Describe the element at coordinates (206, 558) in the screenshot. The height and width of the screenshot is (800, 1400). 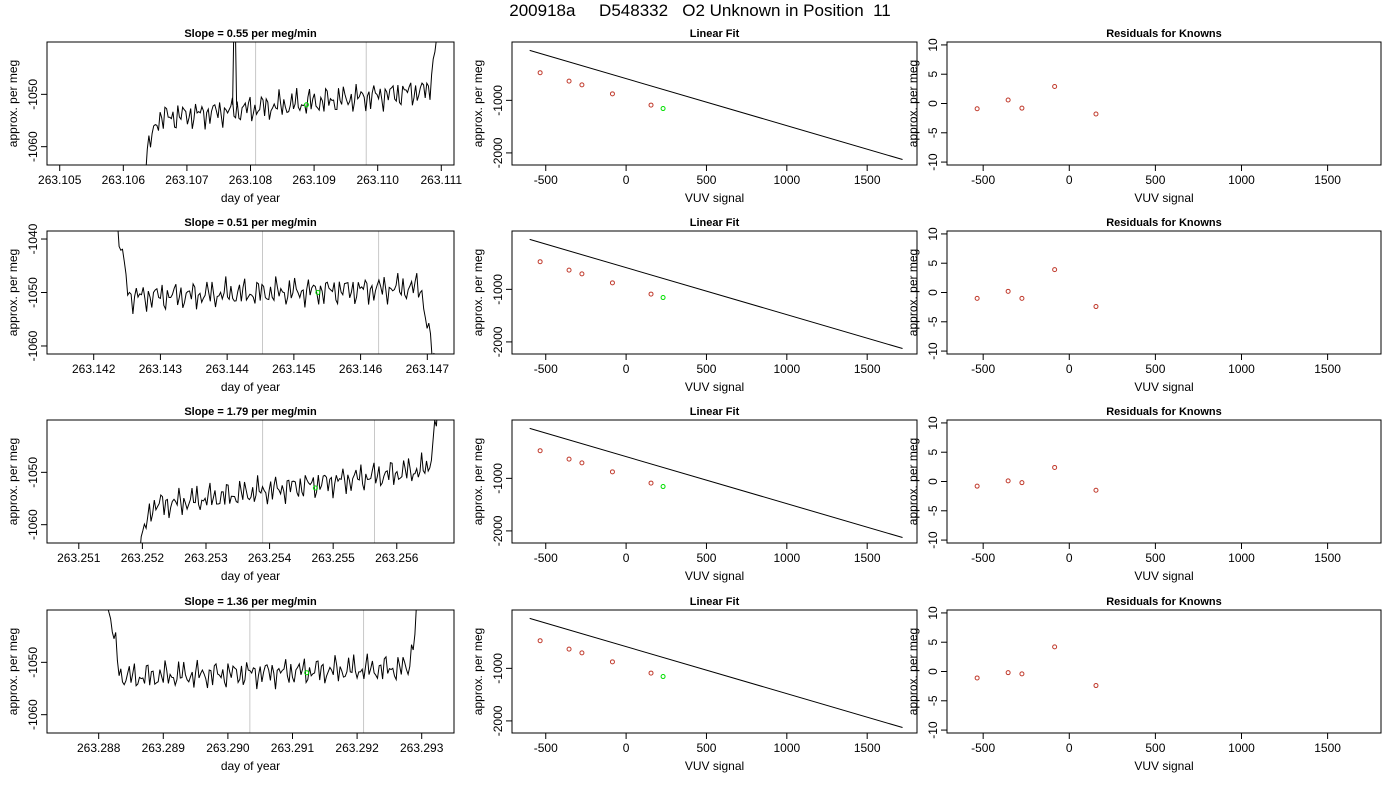
I see `x-tick-label: 263.253` at that location.